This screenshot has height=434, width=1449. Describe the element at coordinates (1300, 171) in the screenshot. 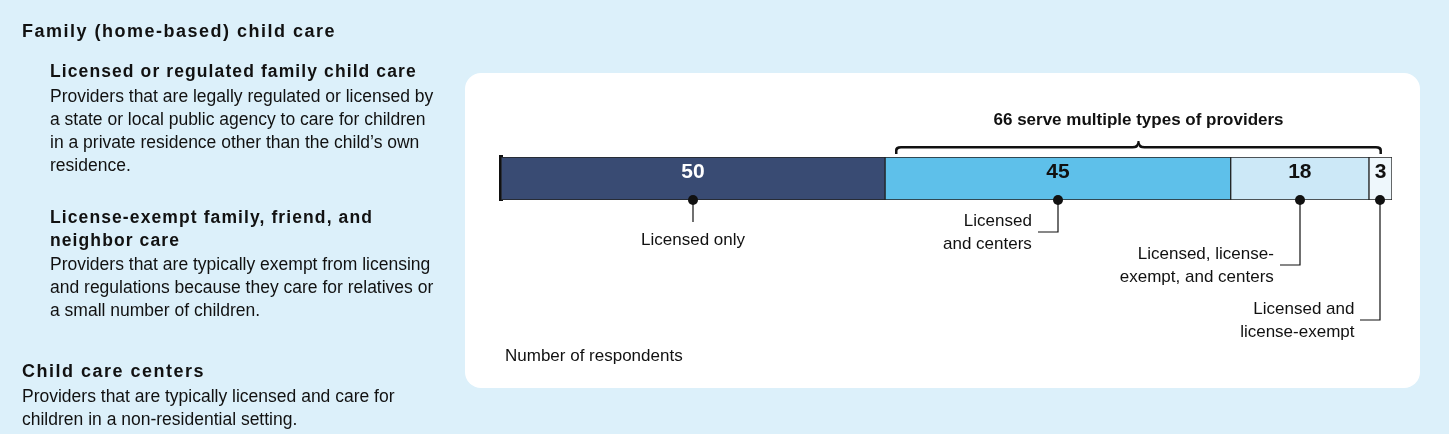

I see `data-label: 18` at that location.